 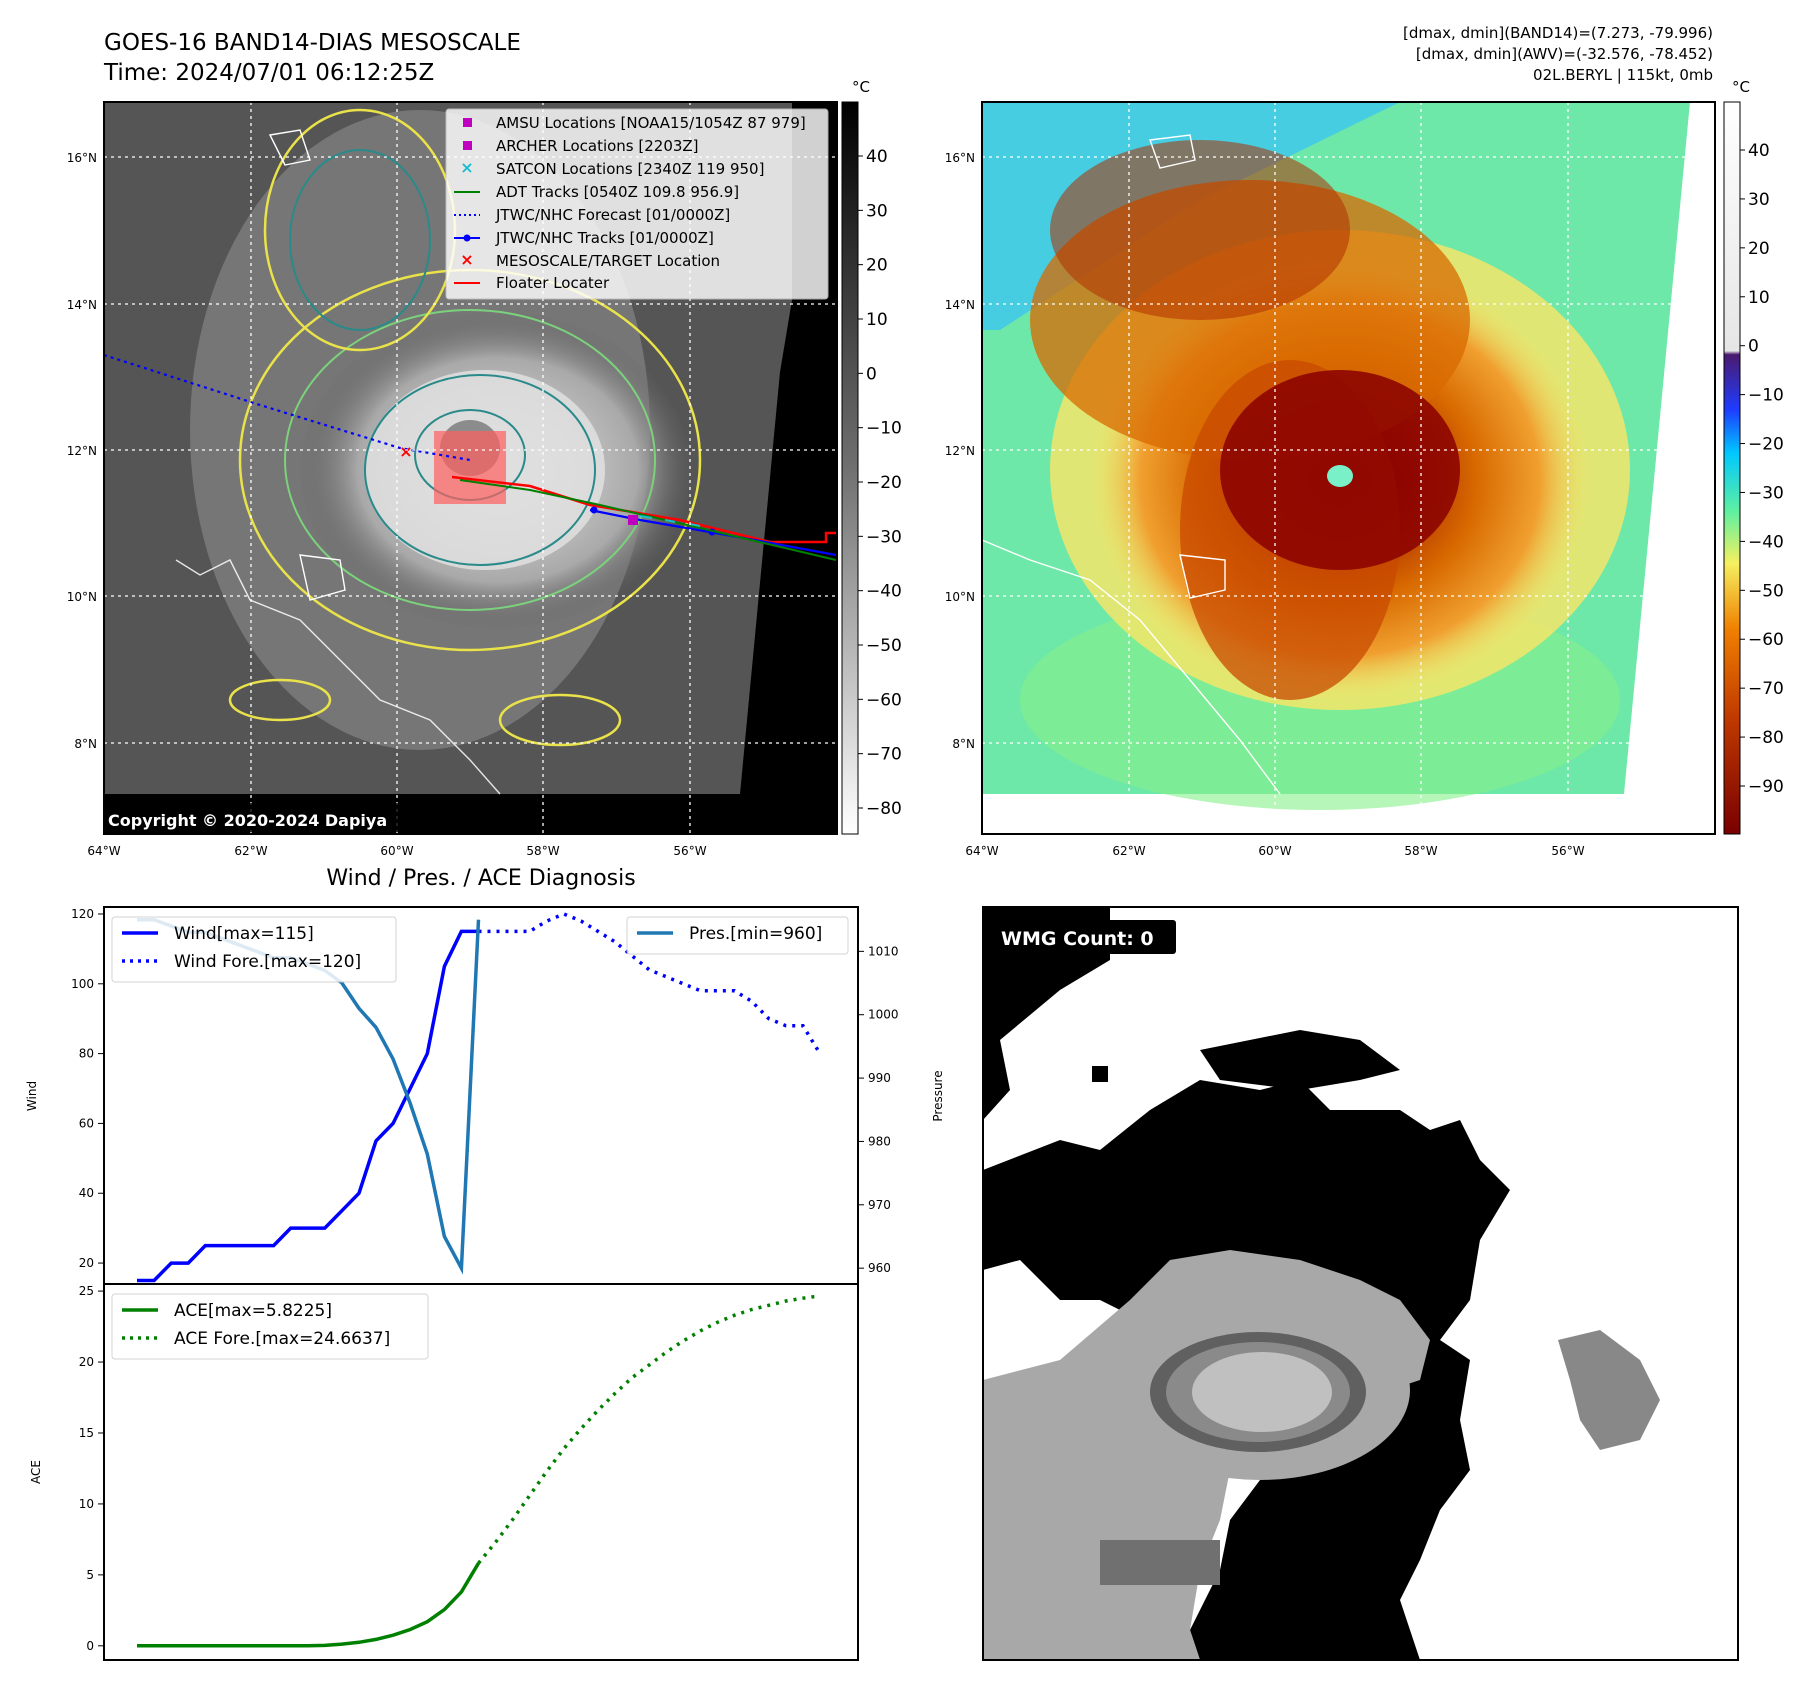 What do you see at coordinates (250, 851) in the screenshot?
I see `ir-lon-label-1: 62°W` at bounding box center [250, 851].